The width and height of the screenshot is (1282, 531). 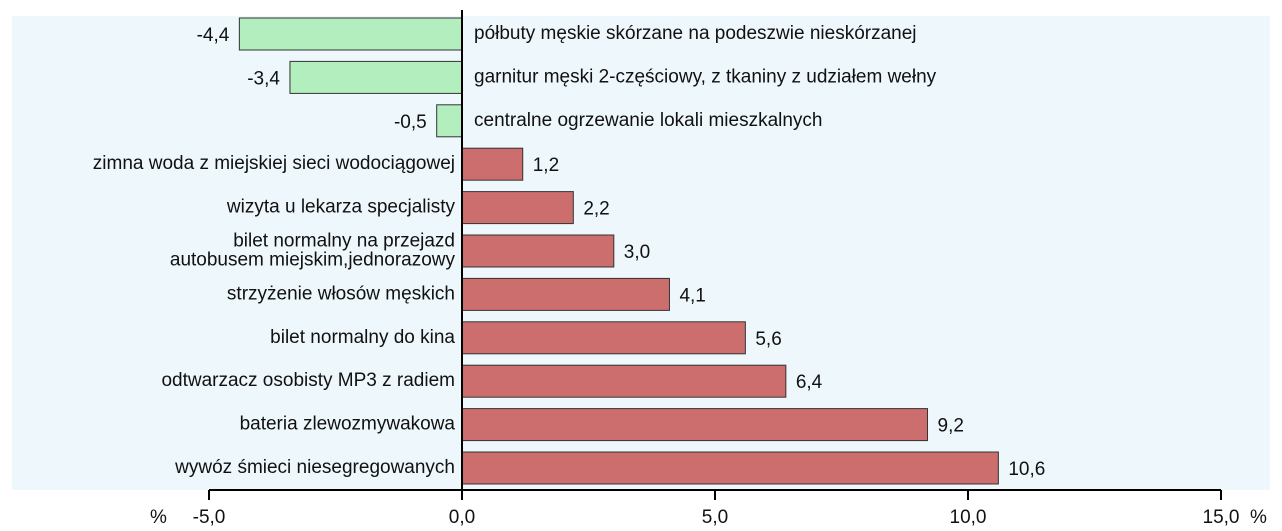 What do you see at coordinates (1258, 517) in the screenshot?
I see `x-unit-right: %` at bounding box center [1258, 517].